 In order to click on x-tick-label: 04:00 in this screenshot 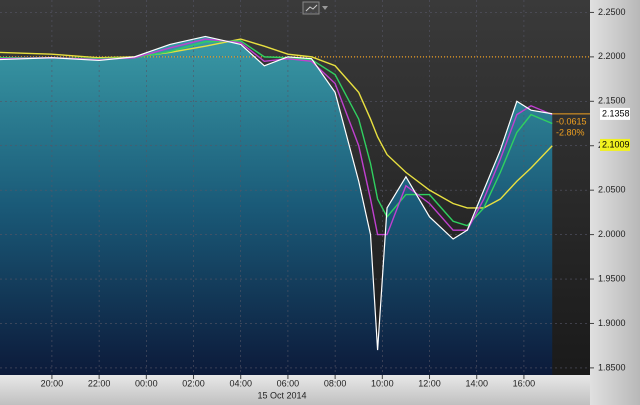, I will do `click(240, 383)`.